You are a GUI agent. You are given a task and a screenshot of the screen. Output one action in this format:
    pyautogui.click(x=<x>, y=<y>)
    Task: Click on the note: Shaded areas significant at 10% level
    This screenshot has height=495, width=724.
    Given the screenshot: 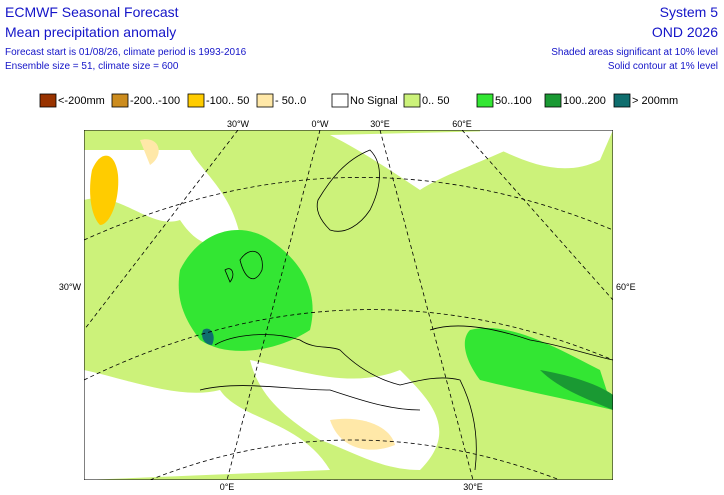 What is the action you would take?
    pyautogui.click(x=634, y=52)
    